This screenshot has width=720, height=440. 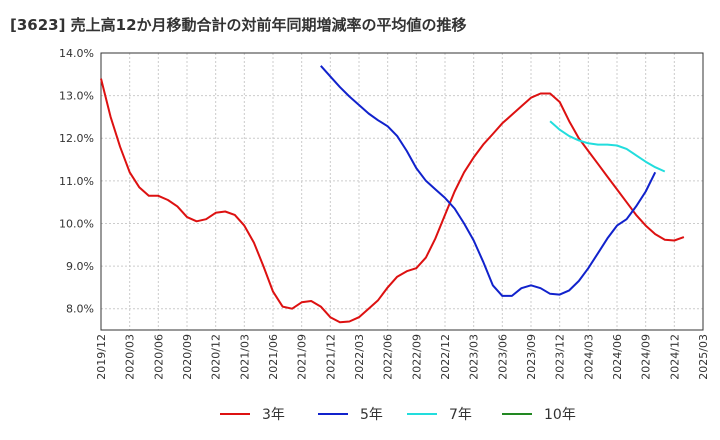 I want to click on y-tick-label: 9.0%, so click(x=80, y=266).